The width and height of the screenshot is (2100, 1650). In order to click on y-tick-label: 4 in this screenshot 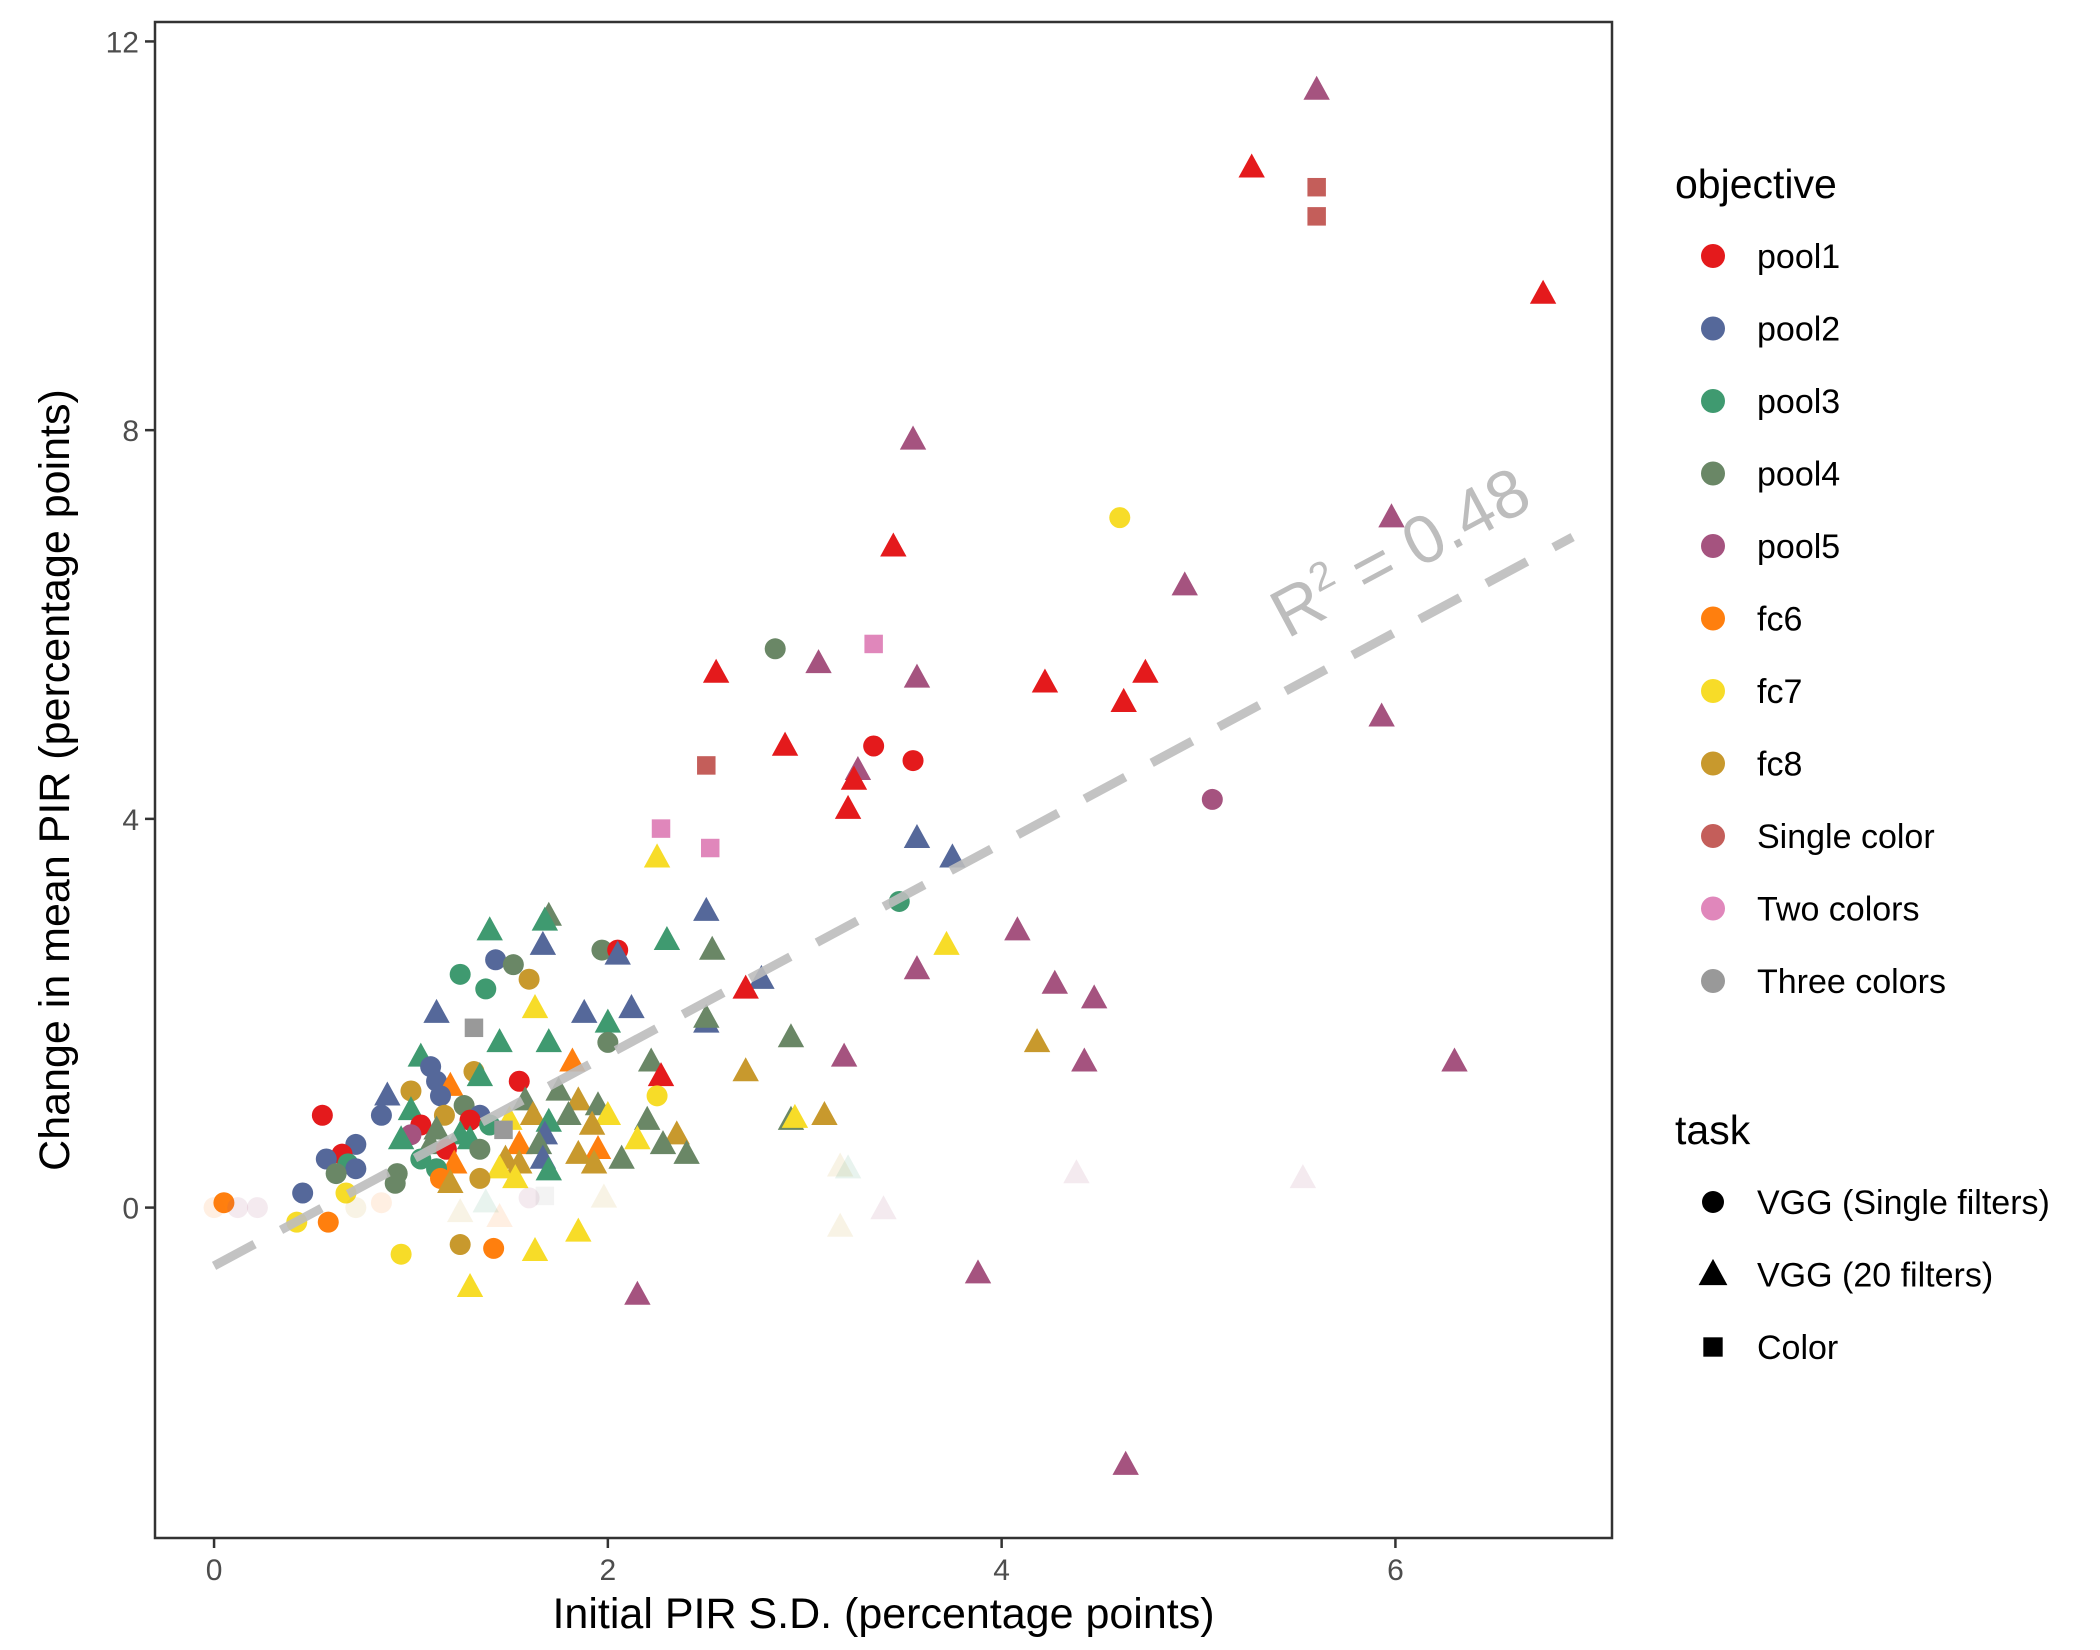, I will do `click(130, 820)`.